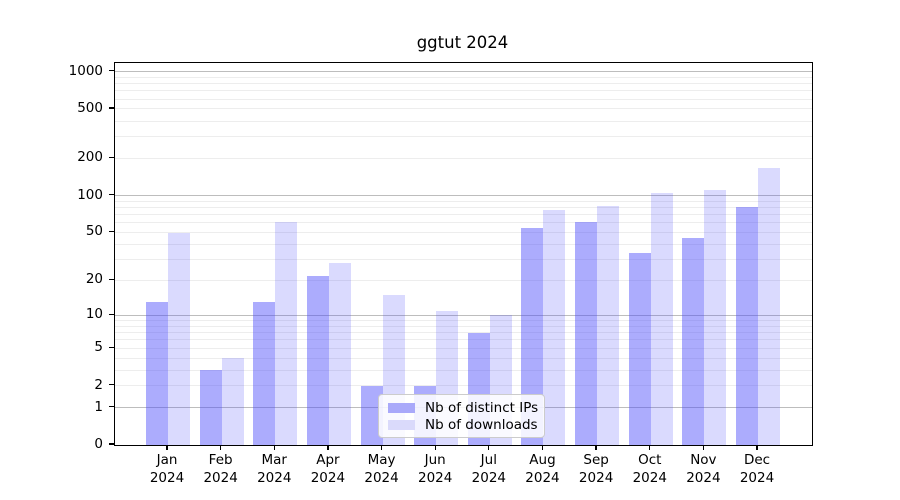 The width and height of the screenshot is (900, 500). What do you see at coordinates (488, 469) in the screenshot?
I see `x-tick-label-jul: Jul 2024` at bounding box center [488, 469].